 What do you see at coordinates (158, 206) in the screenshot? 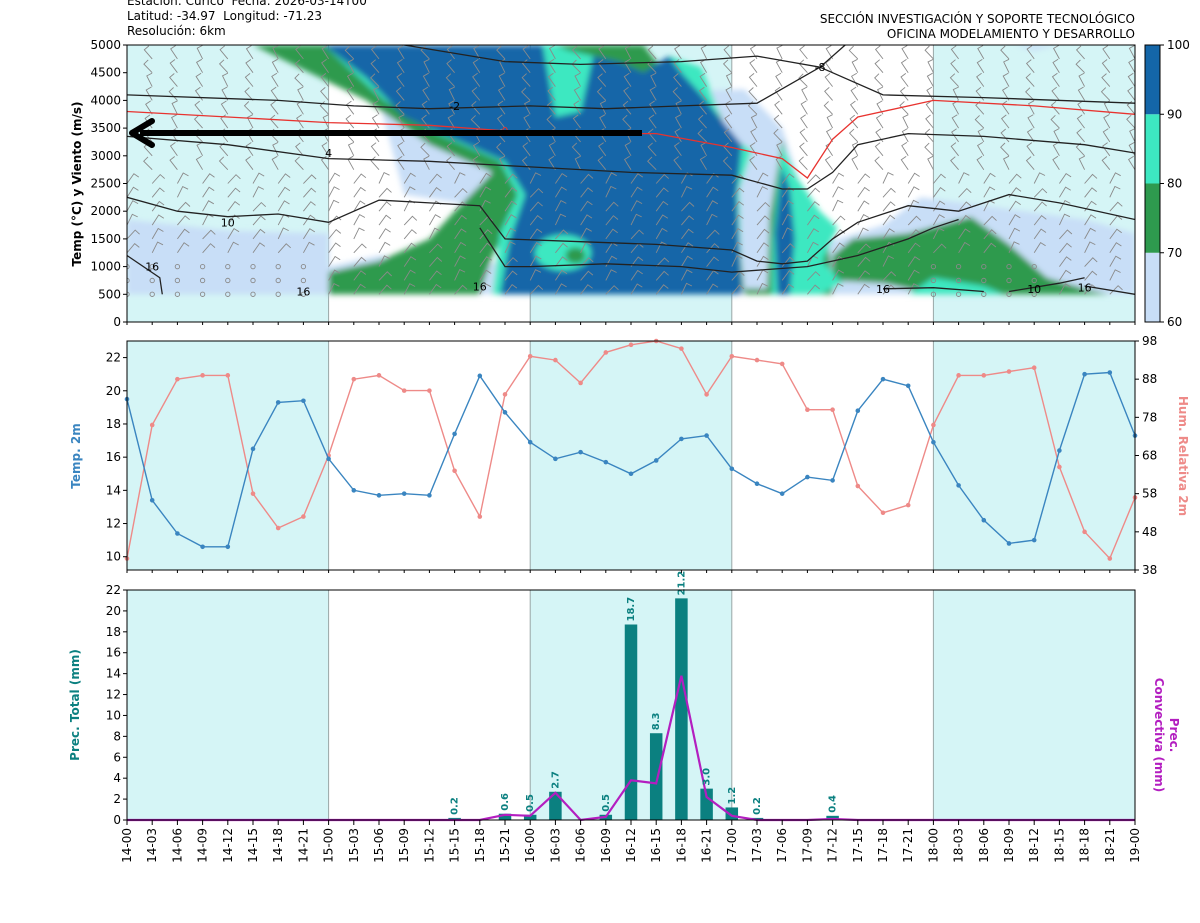
I see `wind-barb-1-2000` at bounding box center [158, 206].